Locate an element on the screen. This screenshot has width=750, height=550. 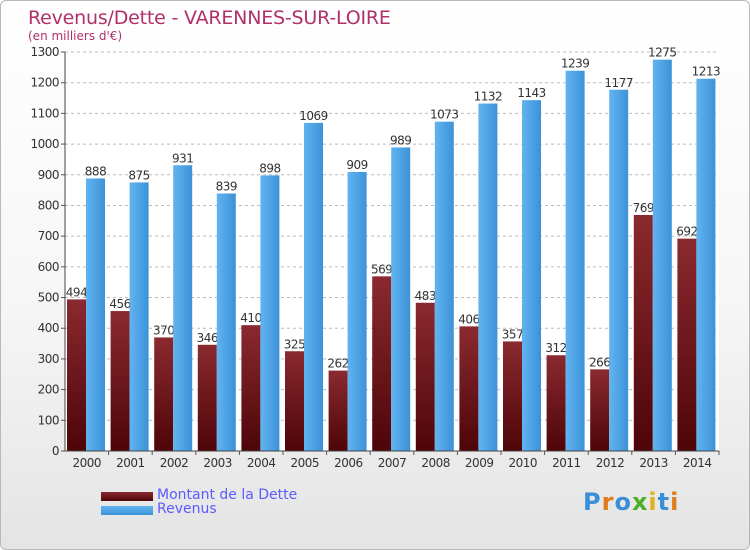
x-tick-label: 2002 is located at coordinates (174, 463).